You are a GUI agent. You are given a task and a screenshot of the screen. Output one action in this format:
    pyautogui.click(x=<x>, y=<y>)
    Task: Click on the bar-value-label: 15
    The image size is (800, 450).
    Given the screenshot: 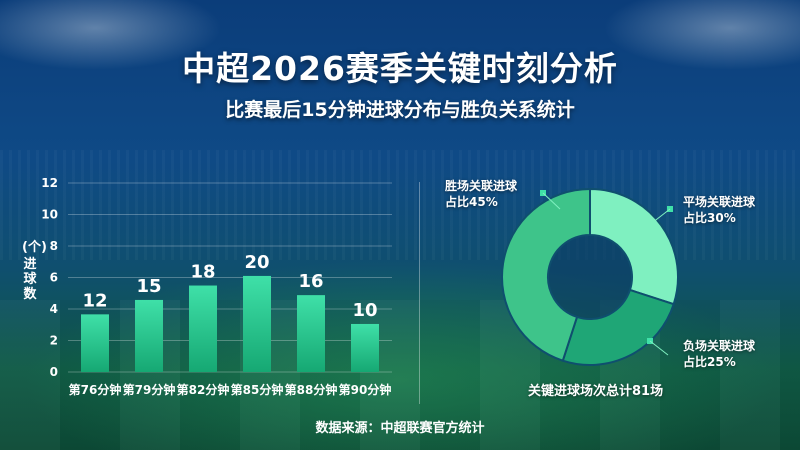 What is the action you would take?
    pyautogui.click(x=148, y=286)
    